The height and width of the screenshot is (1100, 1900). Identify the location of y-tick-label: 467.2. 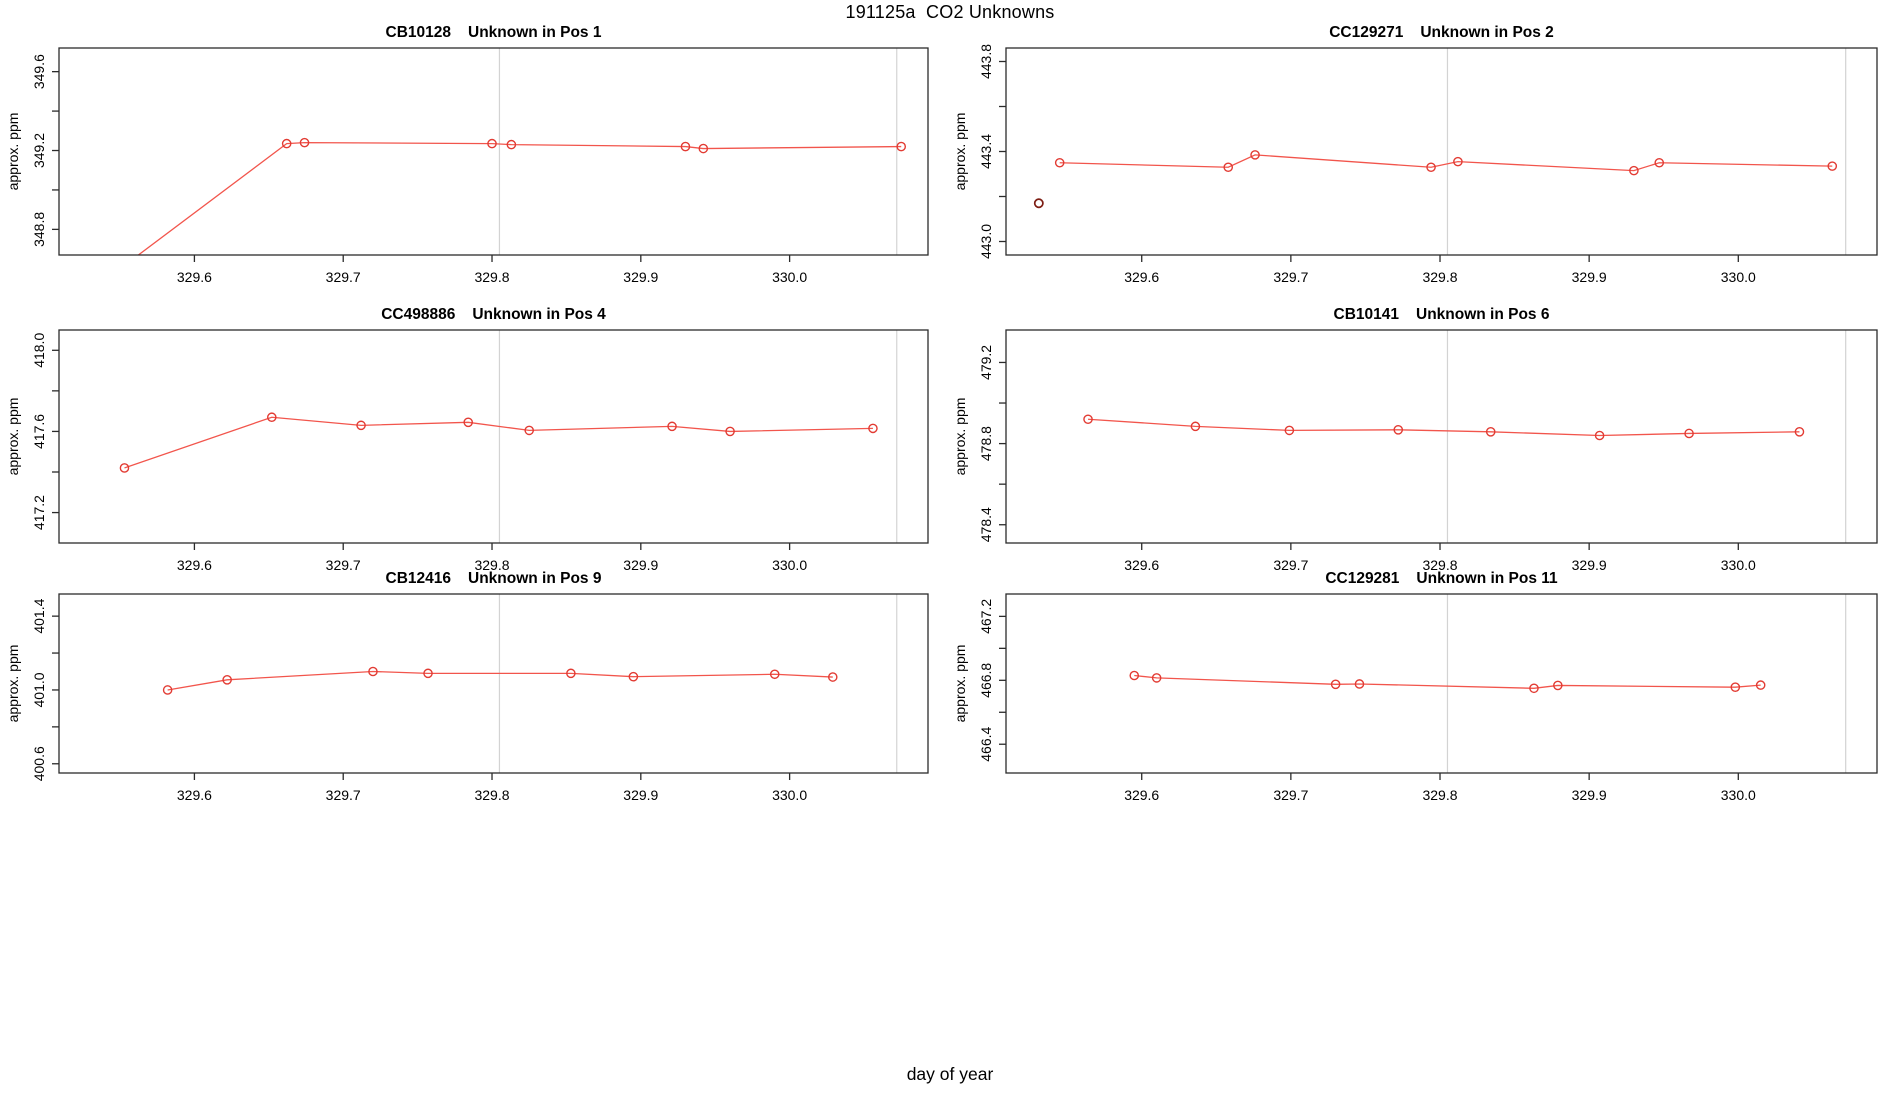
(986, 616).